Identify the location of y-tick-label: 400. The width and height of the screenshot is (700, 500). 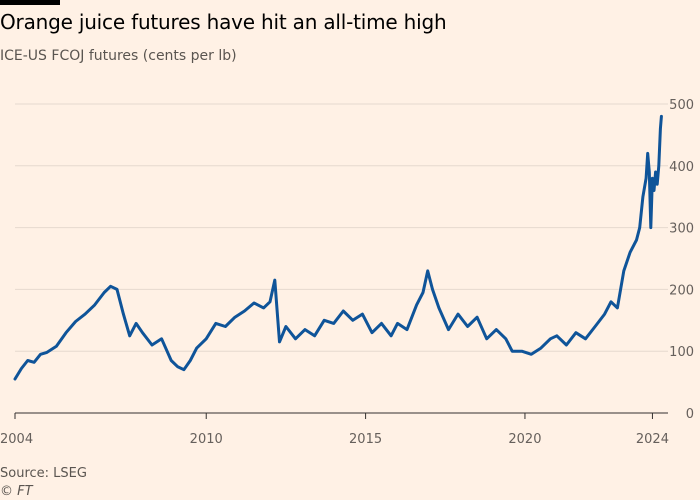
(681, 167).